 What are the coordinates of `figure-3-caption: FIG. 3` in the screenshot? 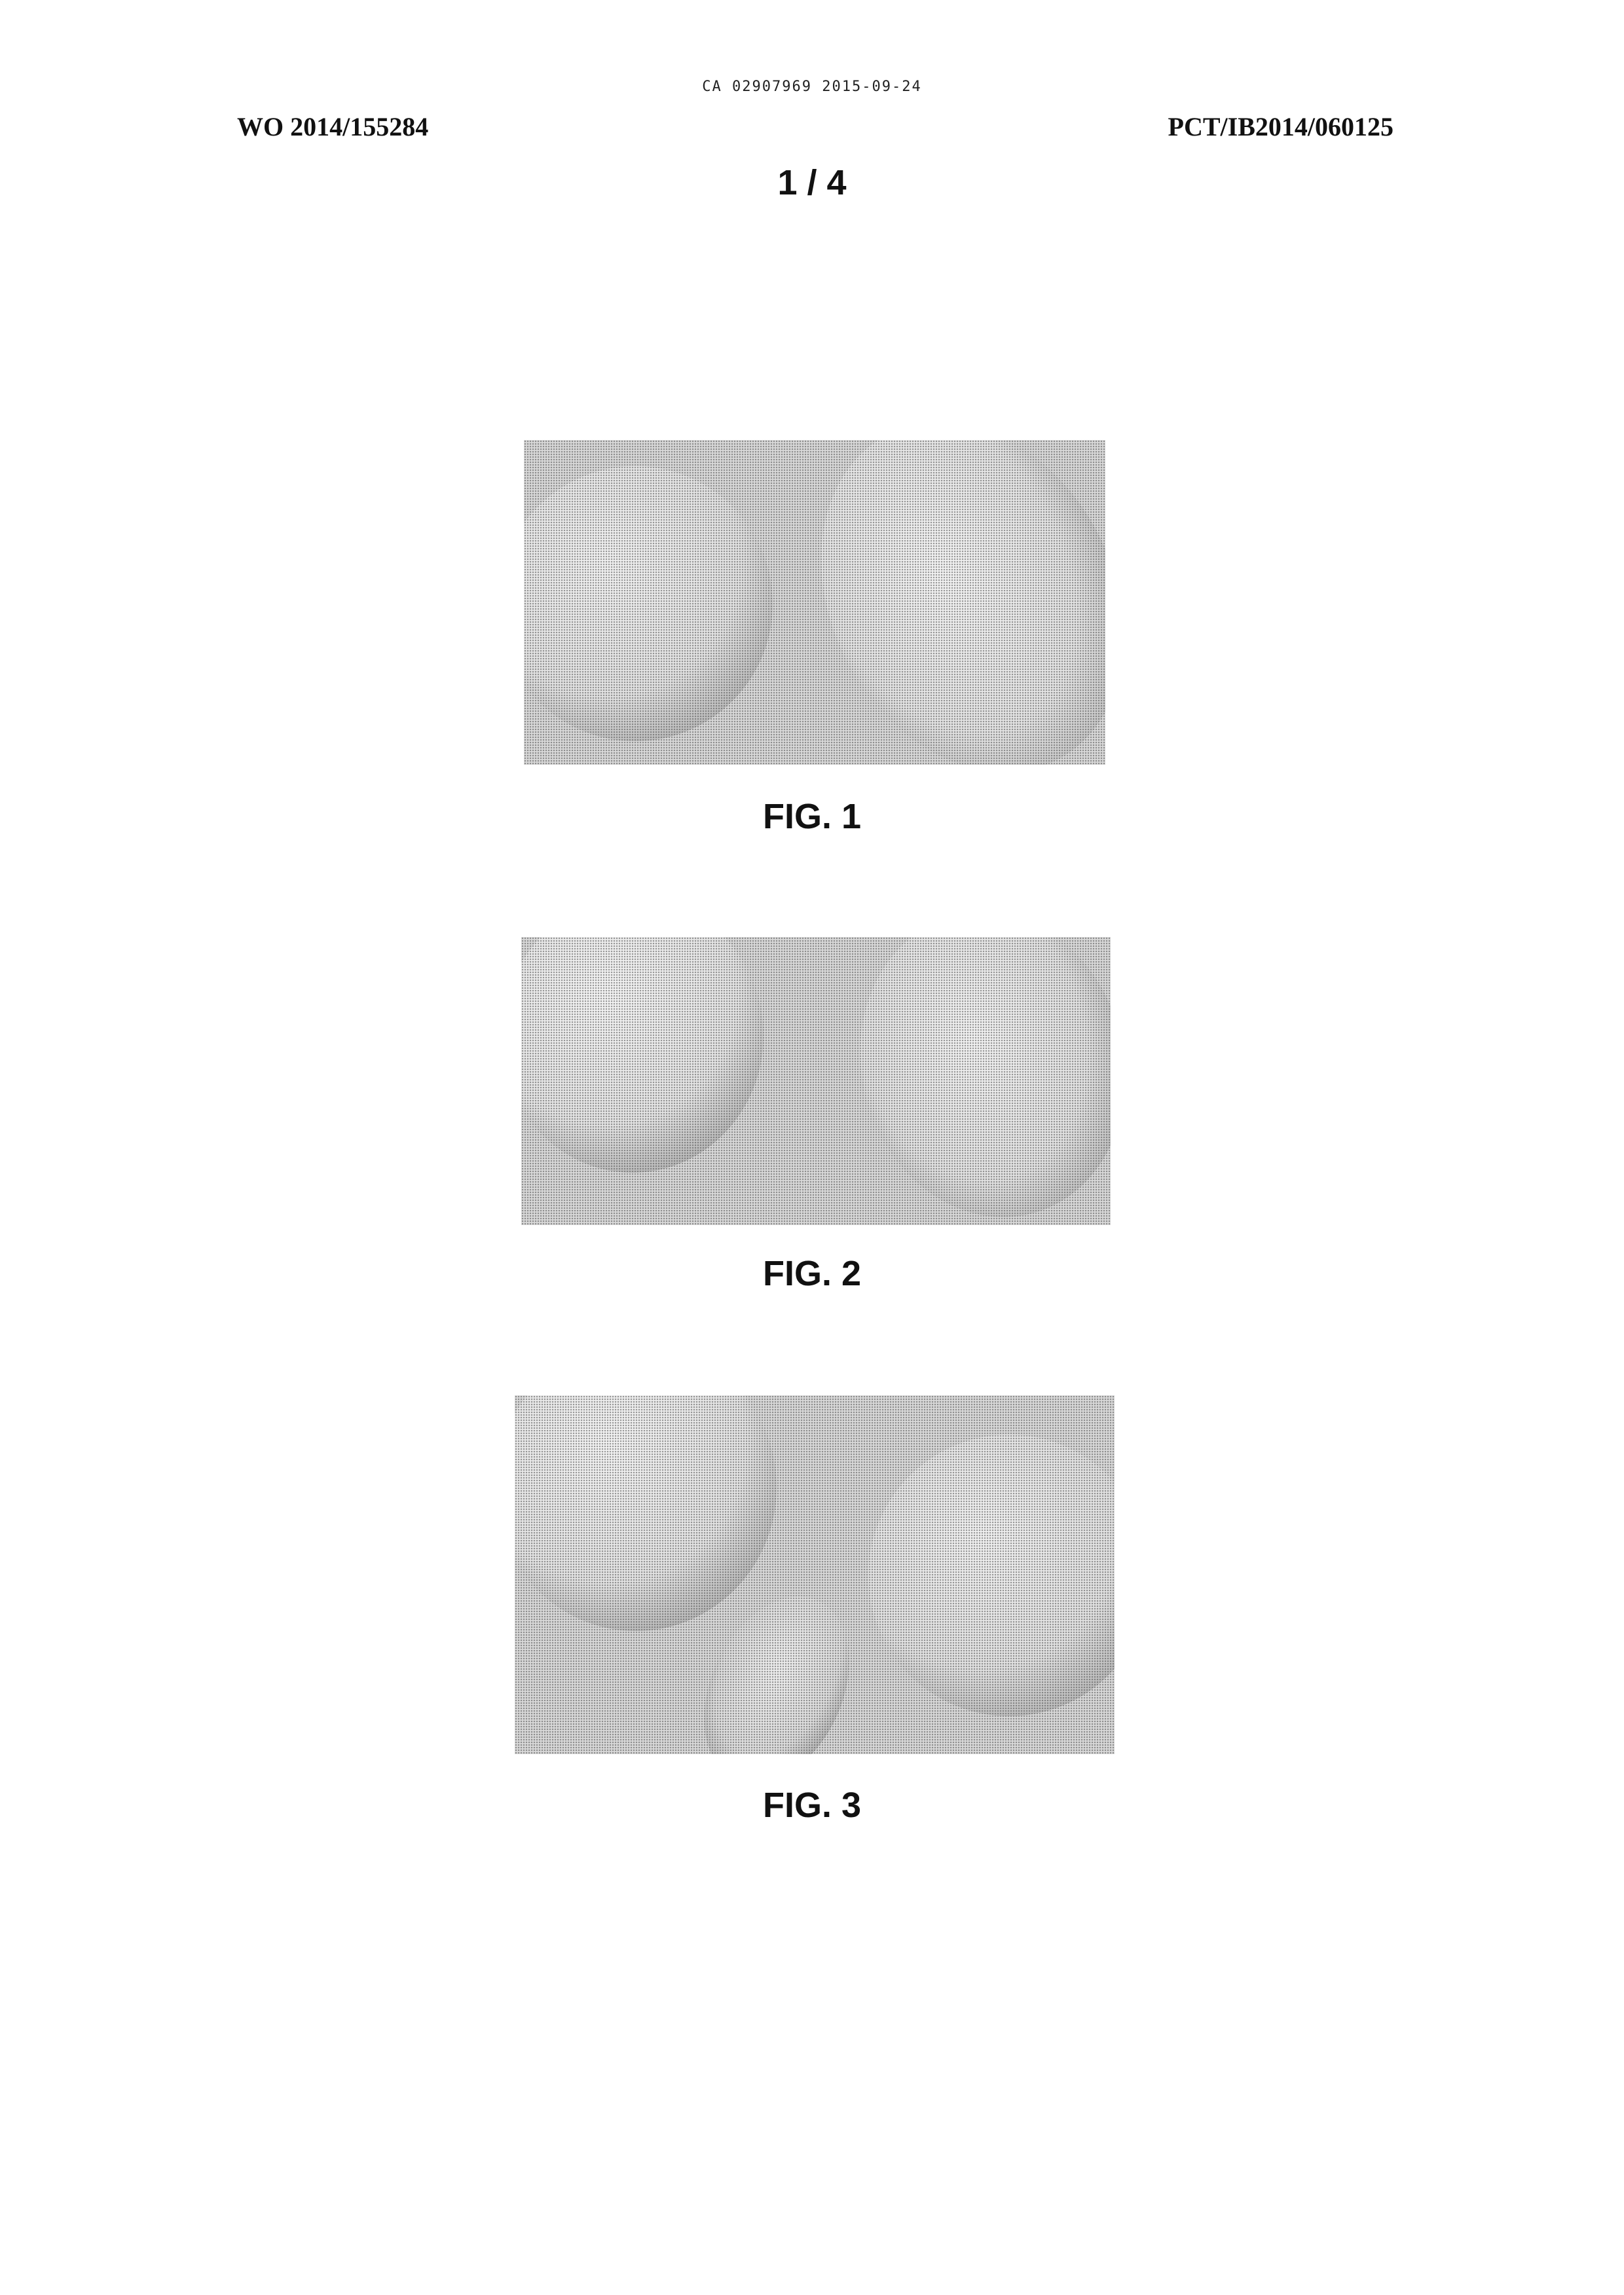 It's located at (812, 1805).